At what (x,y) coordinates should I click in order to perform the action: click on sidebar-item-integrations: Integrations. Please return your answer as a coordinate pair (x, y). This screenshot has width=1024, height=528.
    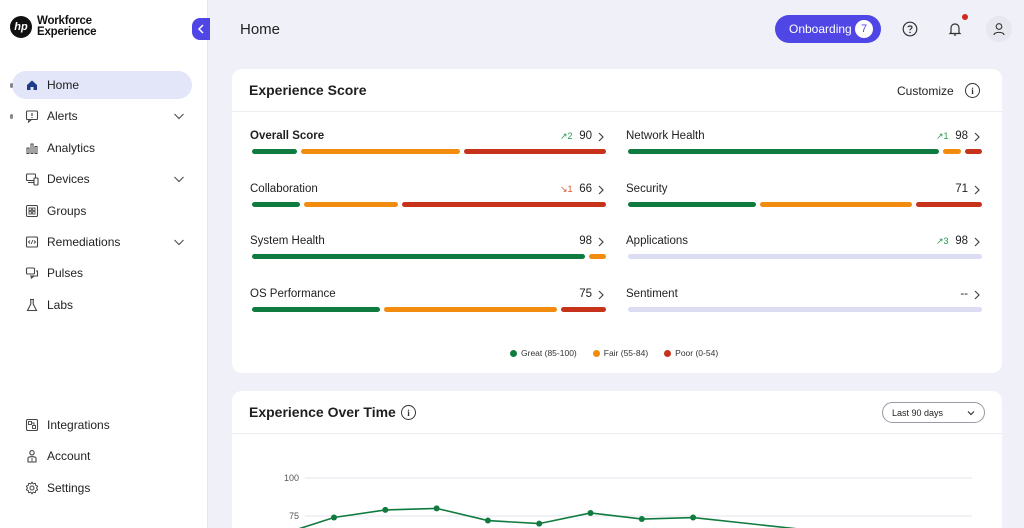
    Looking at the image, I should click on (102, 425).